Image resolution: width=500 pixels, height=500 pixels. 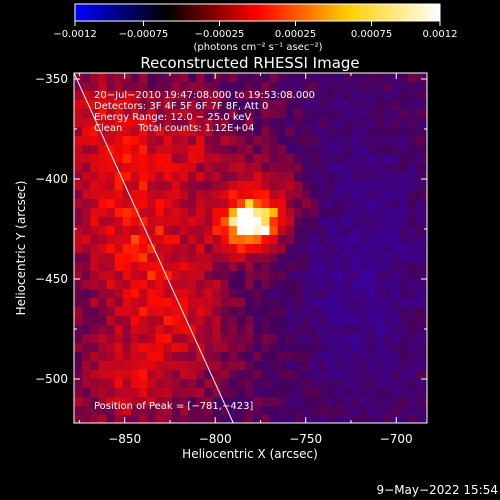 I want to click on colorbar-tick-label: −0.0012, so click(x=74, y=34).